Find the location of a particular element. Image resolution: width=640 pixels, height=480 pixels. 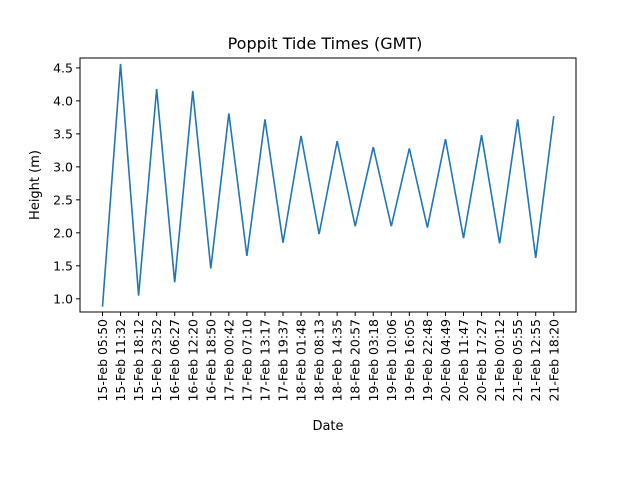

x-tick-label: 15-Feb 23:52 is located at coordinates (156, 360).